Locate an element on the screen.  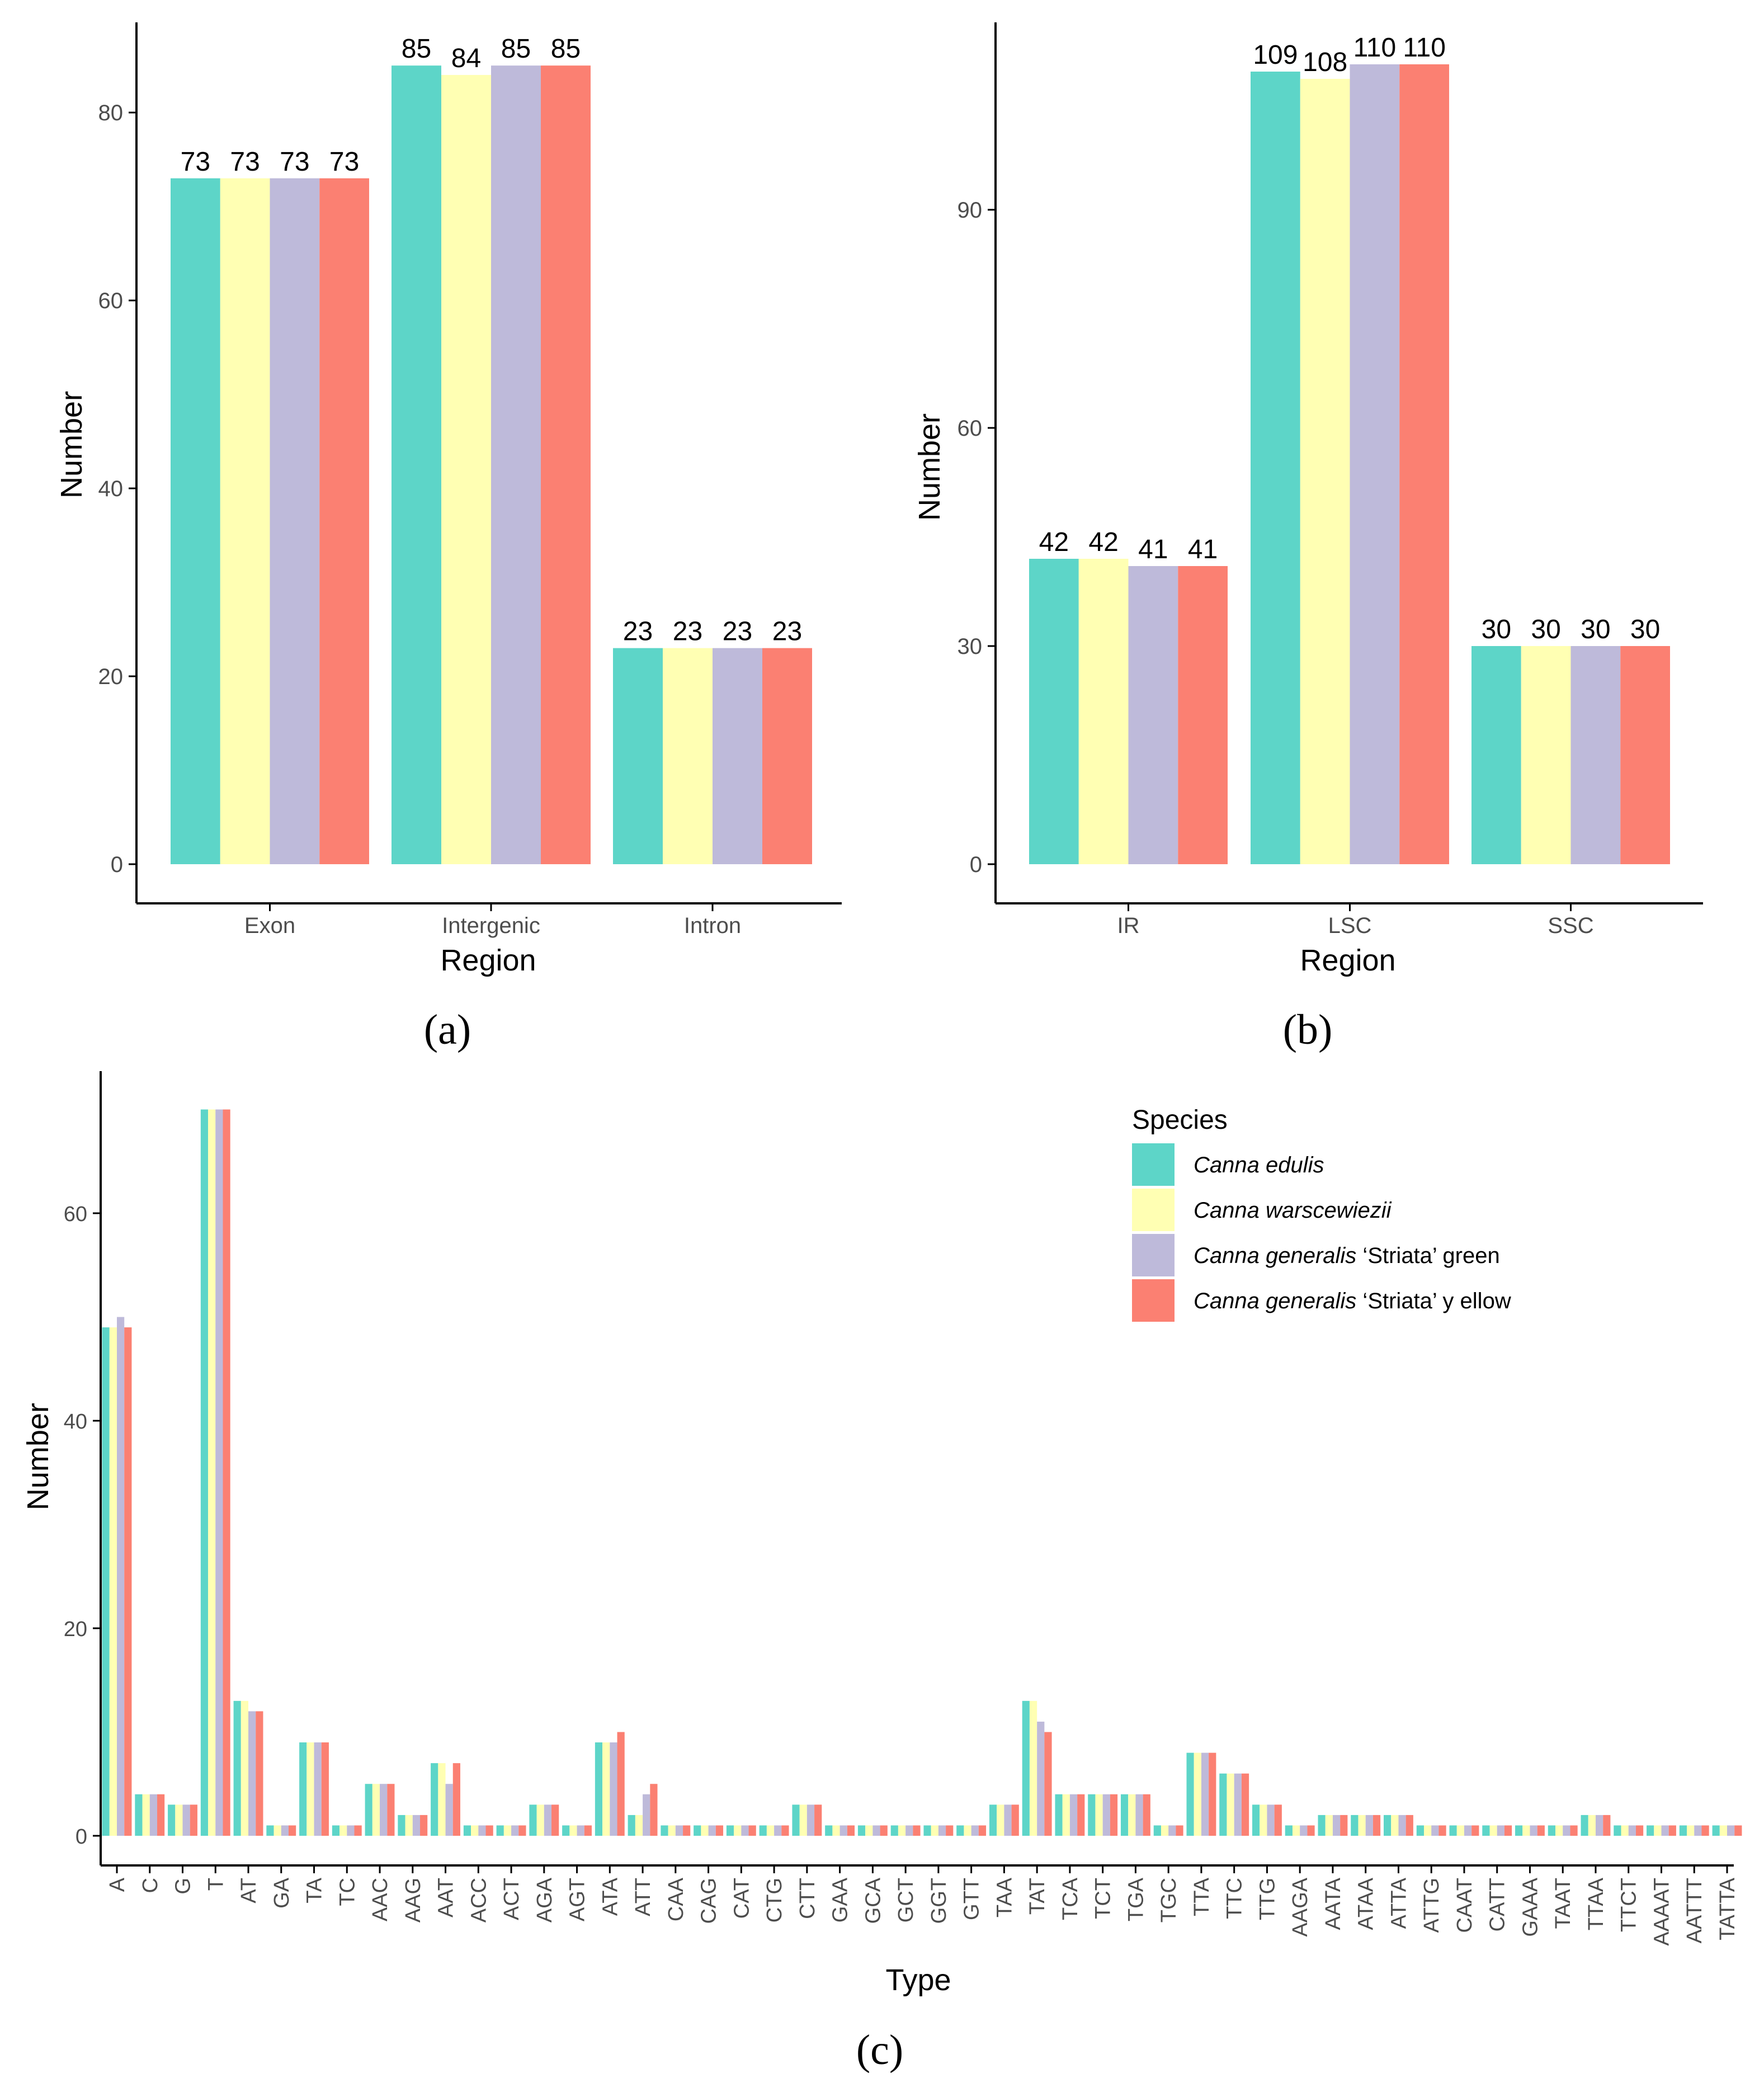
panel-c-y-tick-label: 60 is located at coordinates (75, 1214).